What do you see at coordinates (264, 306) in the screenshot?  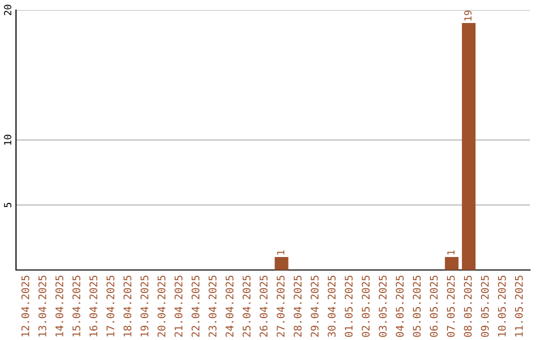 I see `x-tick-label: 26.04.2025` at bounding box center [264, 306].